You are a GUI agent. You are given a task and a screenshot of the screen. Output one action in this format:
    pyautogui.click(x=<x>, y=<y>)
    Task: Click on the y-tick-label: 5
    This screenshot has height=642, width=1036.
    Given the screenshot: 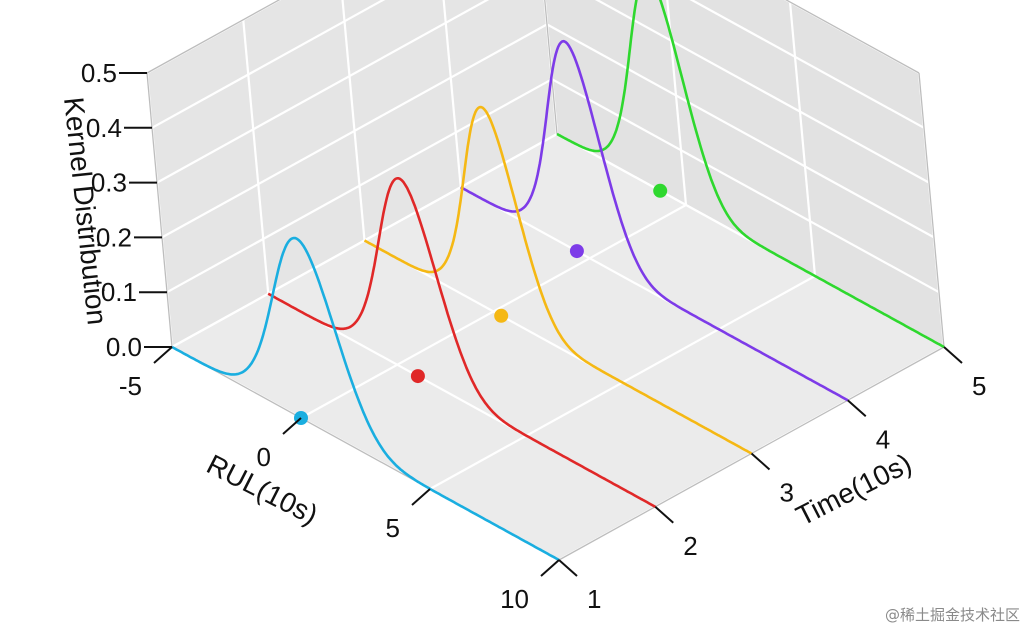 What is the action you would take?
    pyautogui.click(x=979, y=386)
    